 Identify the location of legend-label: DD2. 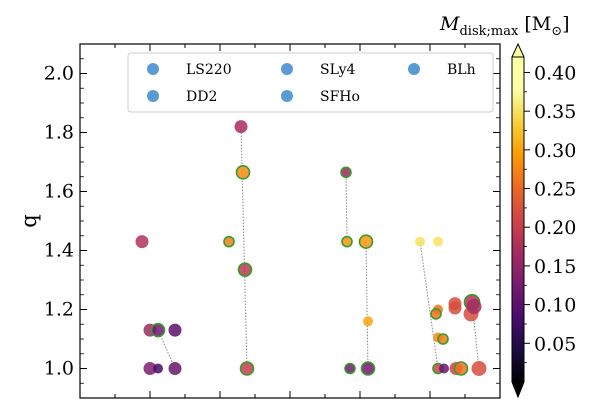
(201, 97).